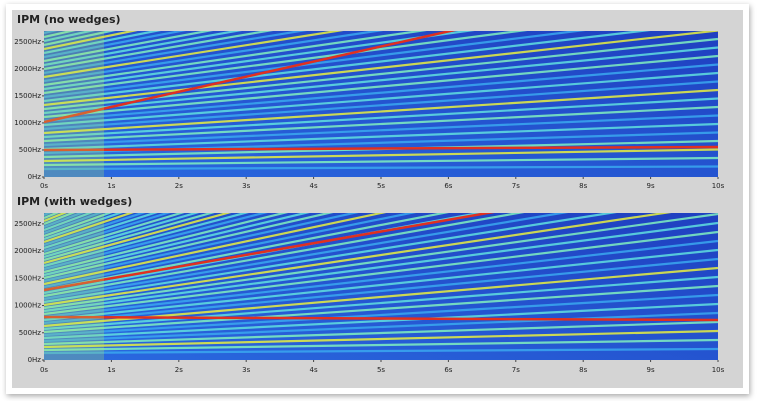 This screenshot has width=757, height=405. I want to click on chart-title: IPM (no wedges), so click(69, 19).